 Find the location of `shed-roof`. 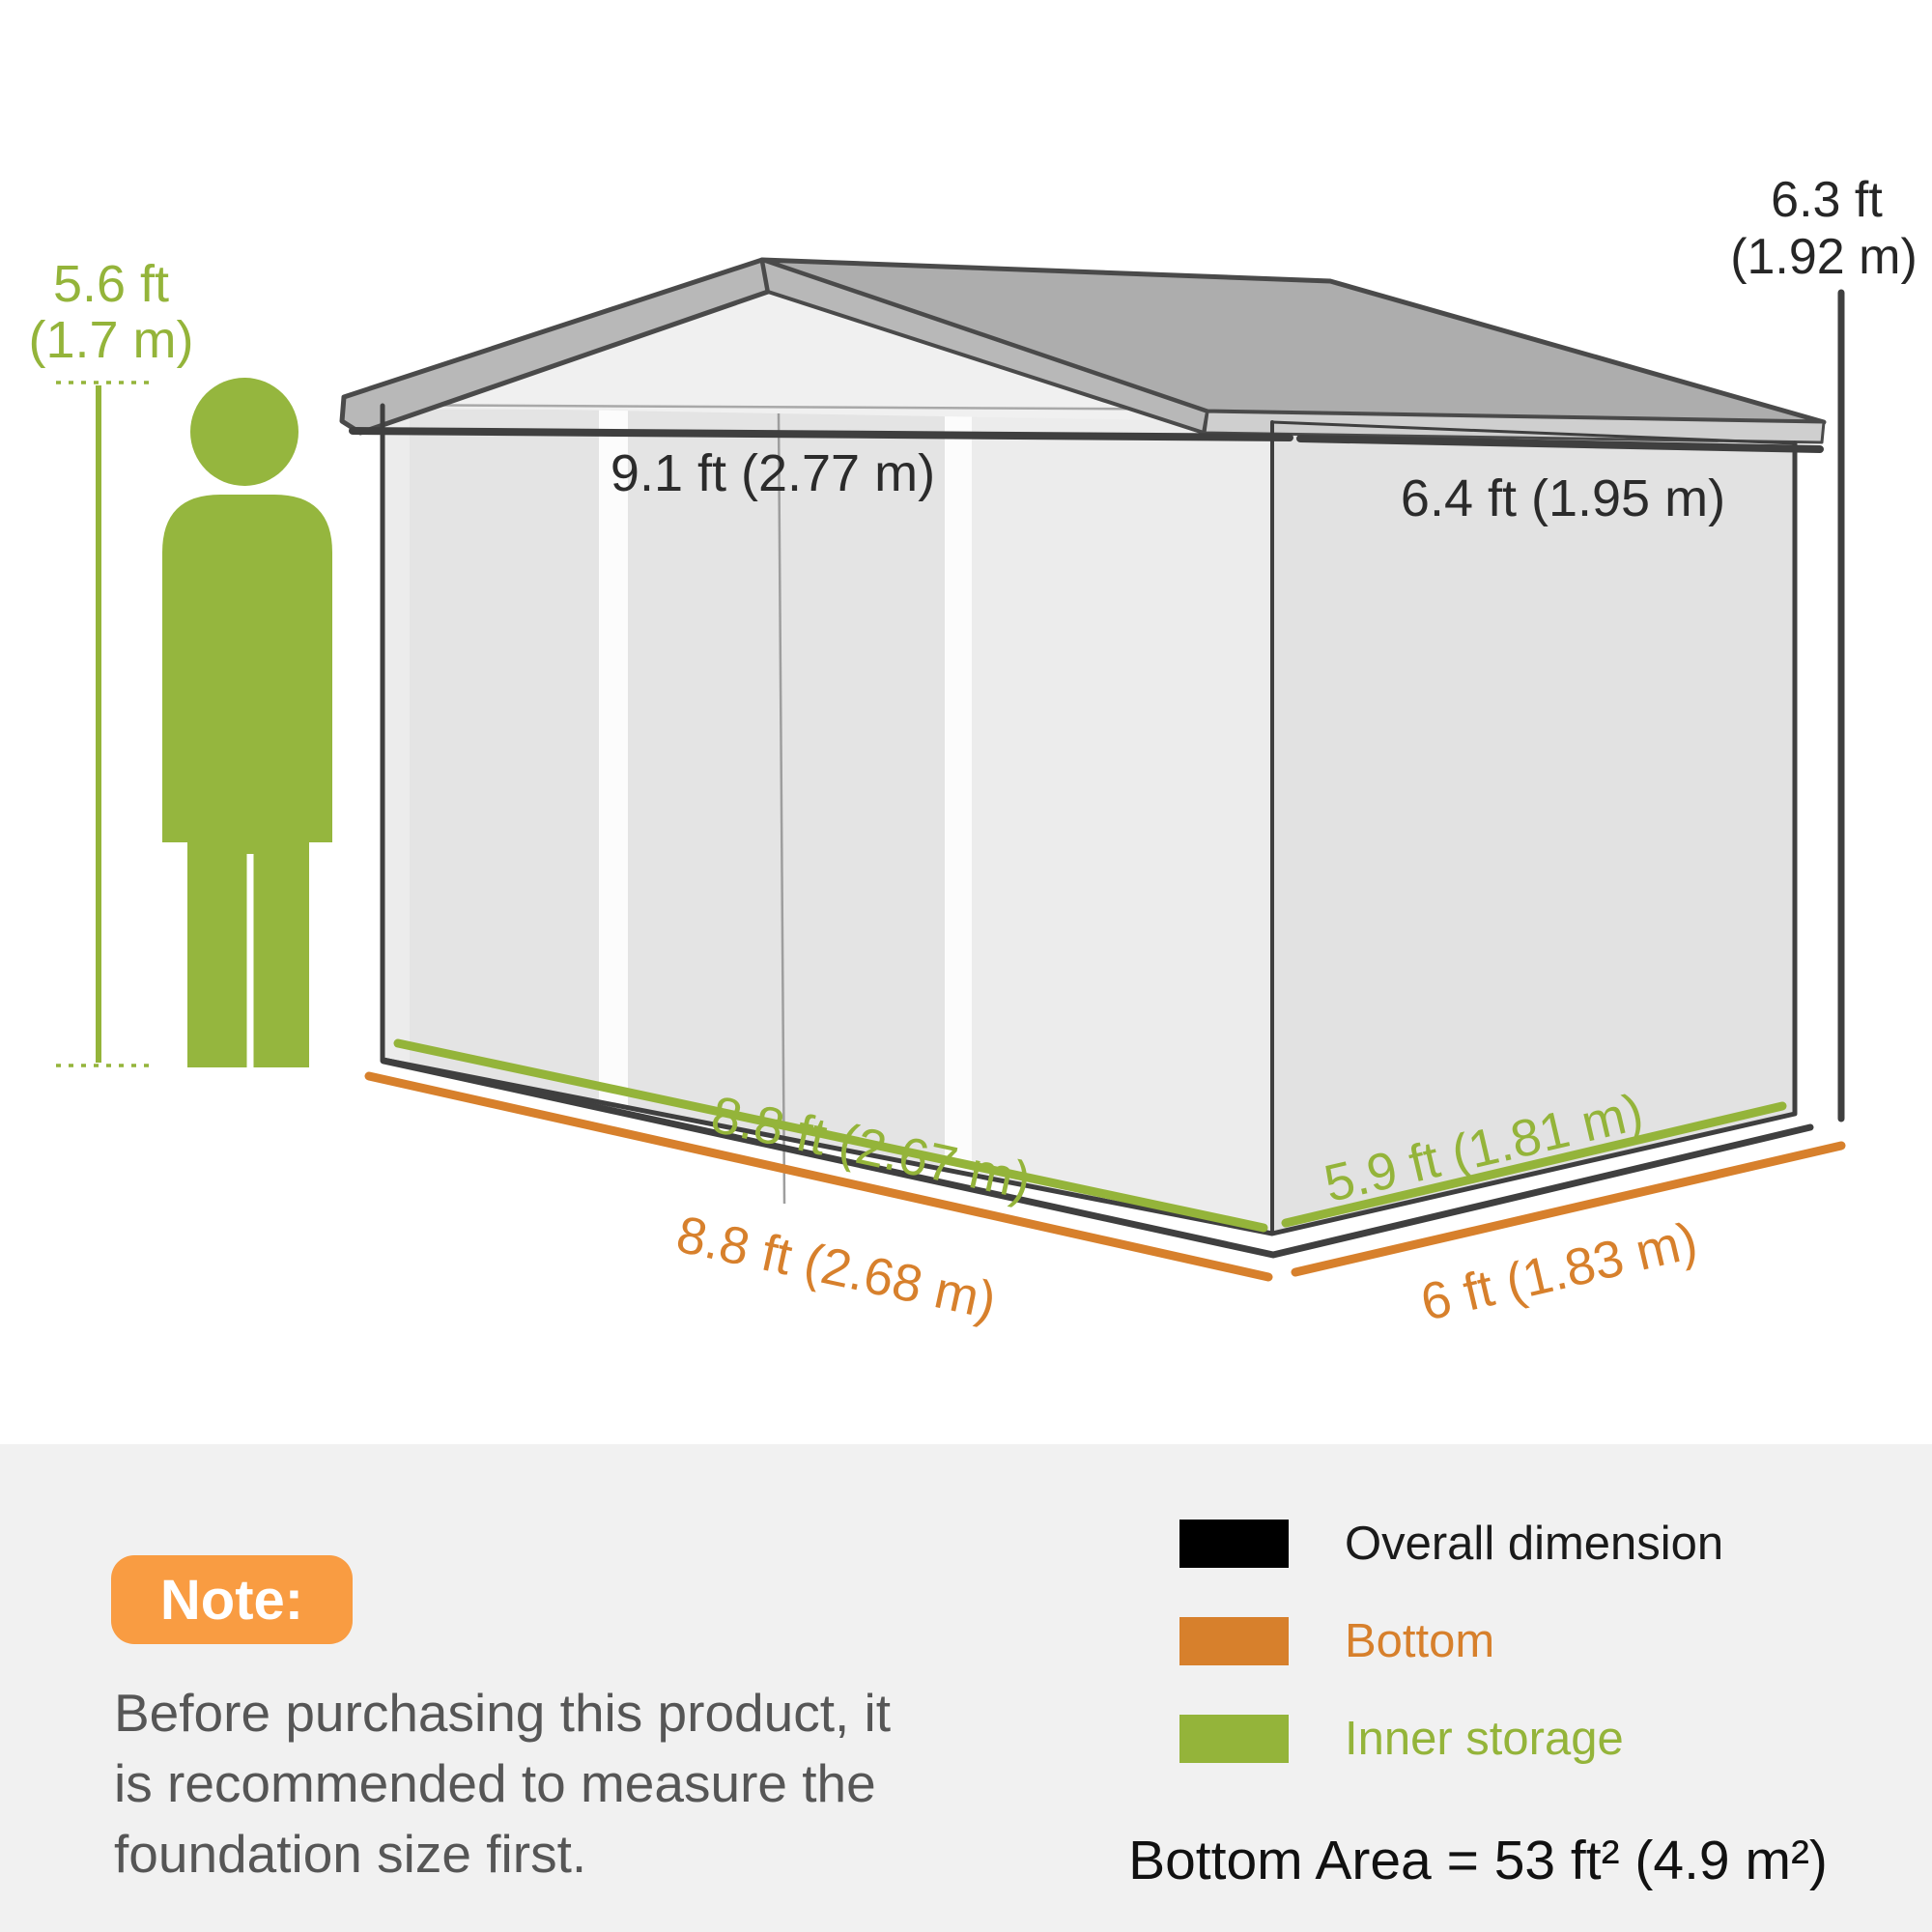

shed-roof is located at coordinates (1083, 350).